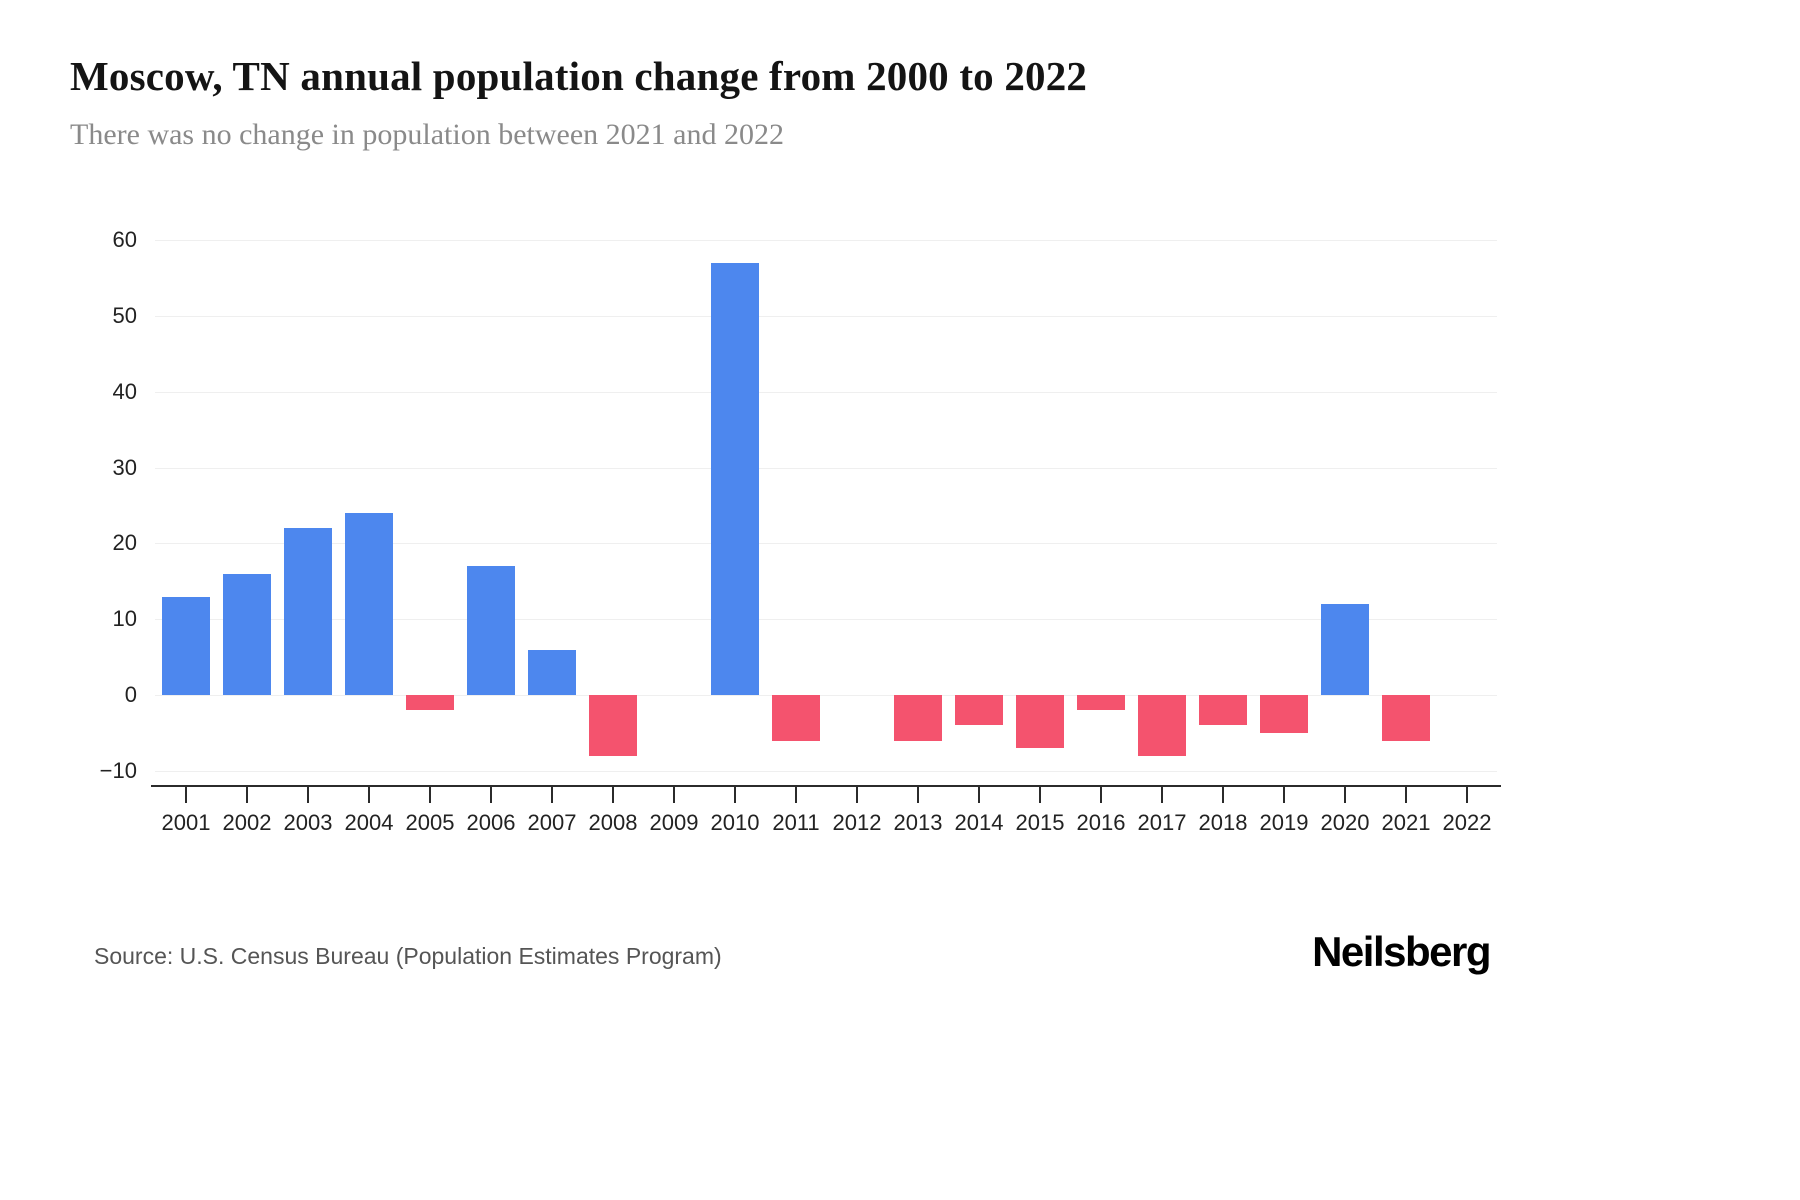 Image resolution: width=1800 pixels, height=1200 pixels. What do you see at coordinates (1162, 725) in the screenshot?
I see `bar-2017` at bounding box center [1162, 725].